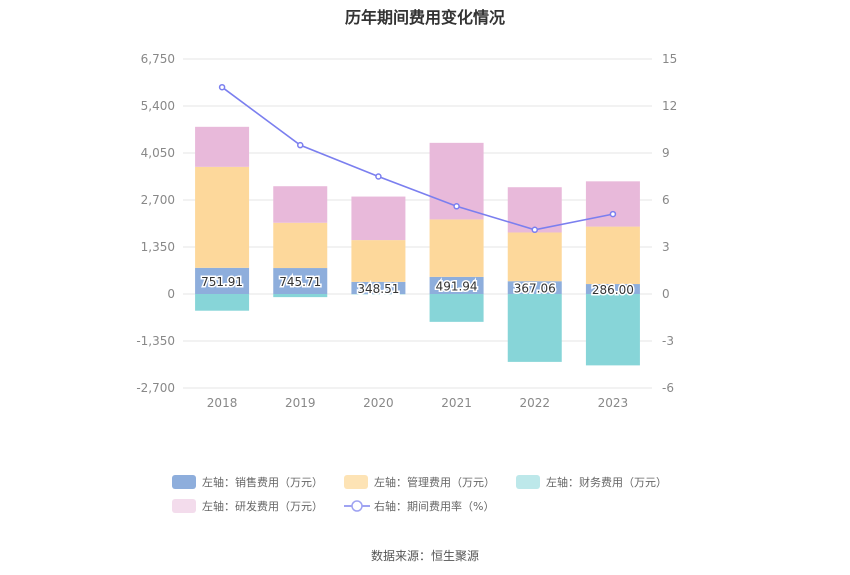  What do you see at coordinates (300, 403) in the screenshot?
I see `x-tick-label: 2019` at bounding box center [300, 403].